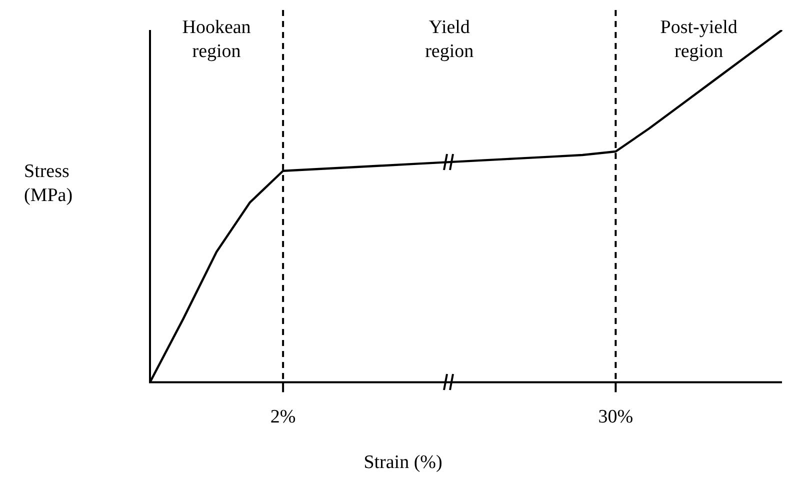  What do you see at coordinates (49, 184) in the screenshot?
I see `y-axis-title: Stress (MPa)` at bounding box center [49, 184].